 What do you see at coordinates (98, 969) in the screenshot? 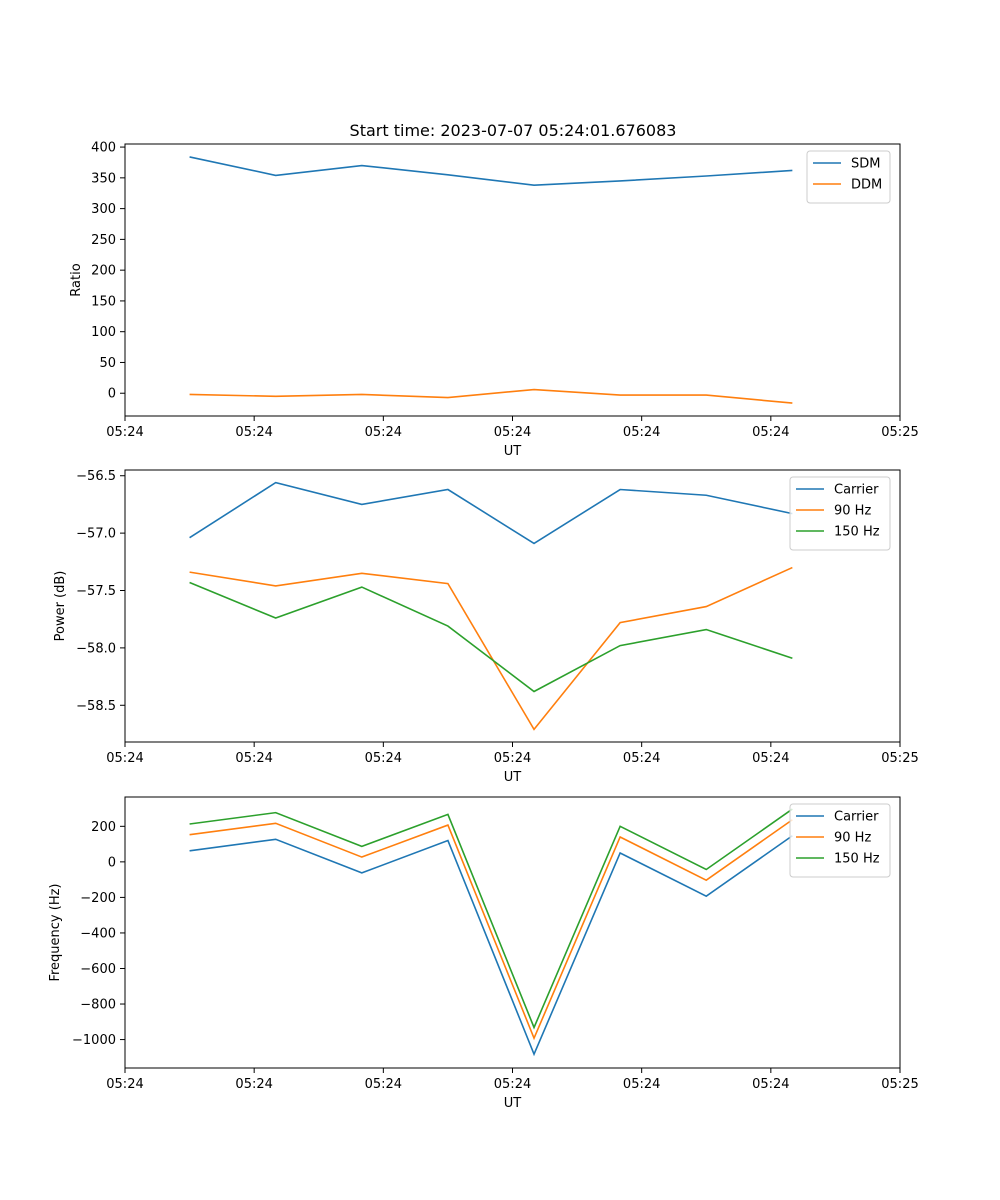
I see `y-tick-label: −600` at bounding box center [98, 969].